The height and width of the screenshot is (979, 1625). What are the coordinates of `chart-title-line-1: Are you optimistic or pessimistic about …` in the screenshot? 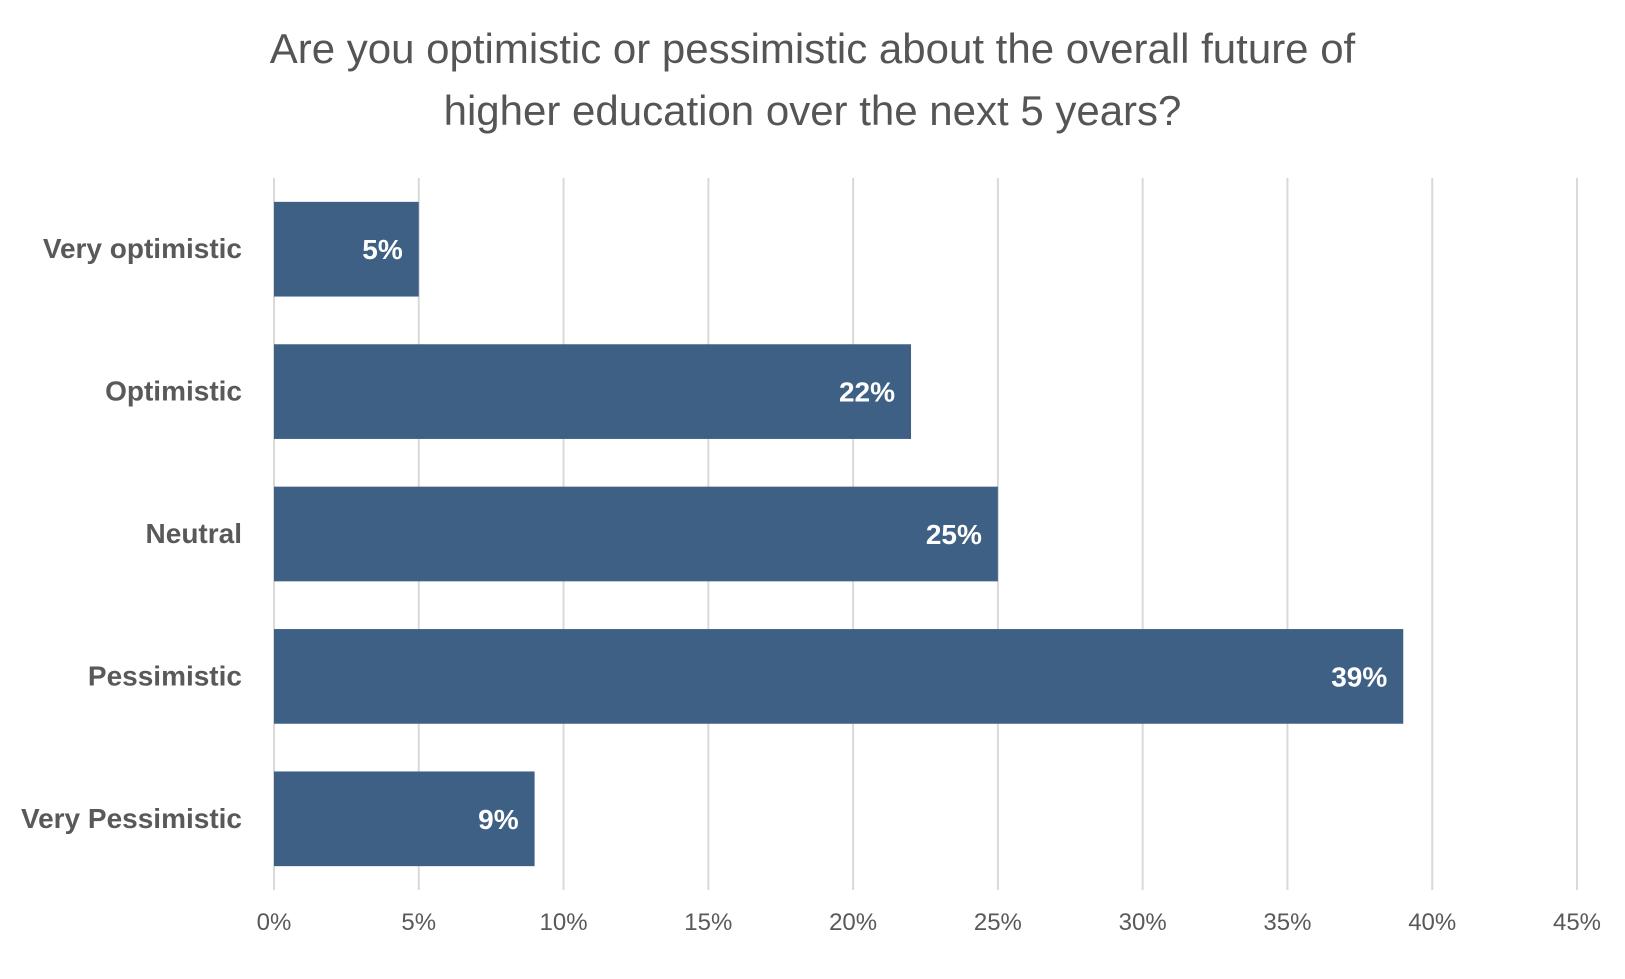 It's located at (812, 48).